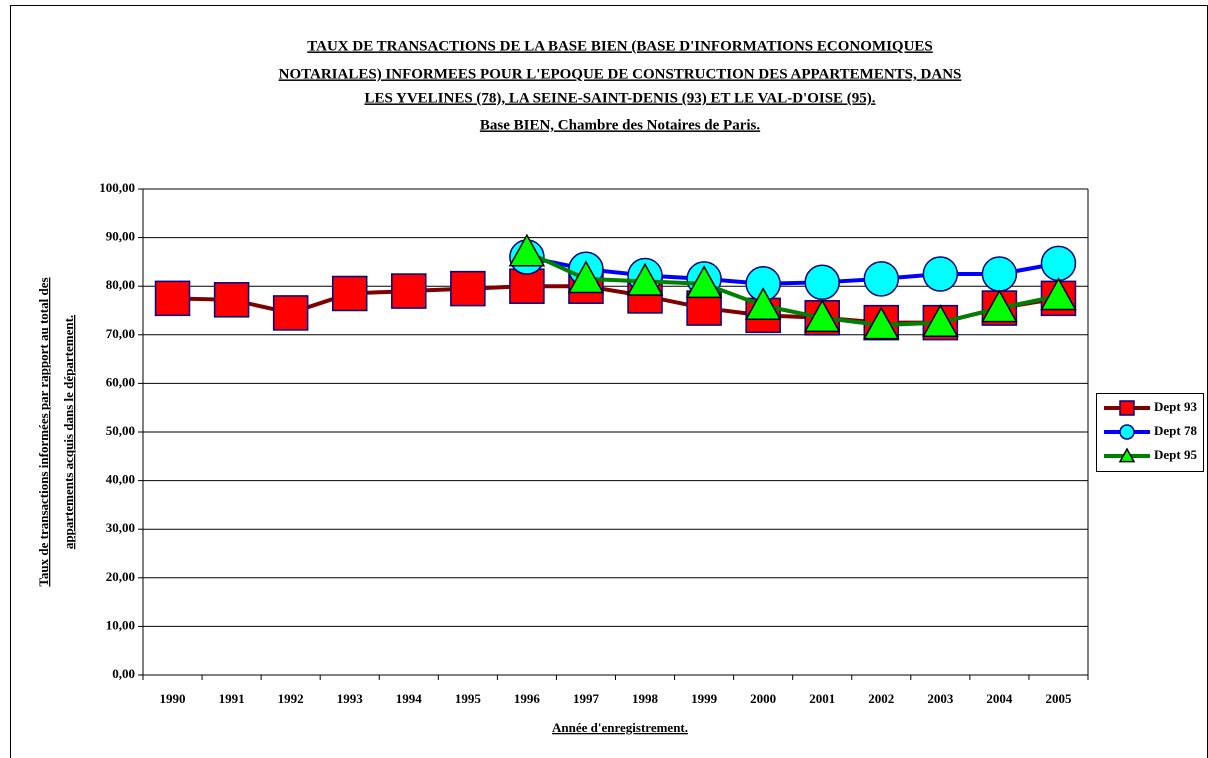 Image resolution: width=1208 pixels, height=758 pixels. I want to click on y-tick-label: 50,00, so click(120, 430).